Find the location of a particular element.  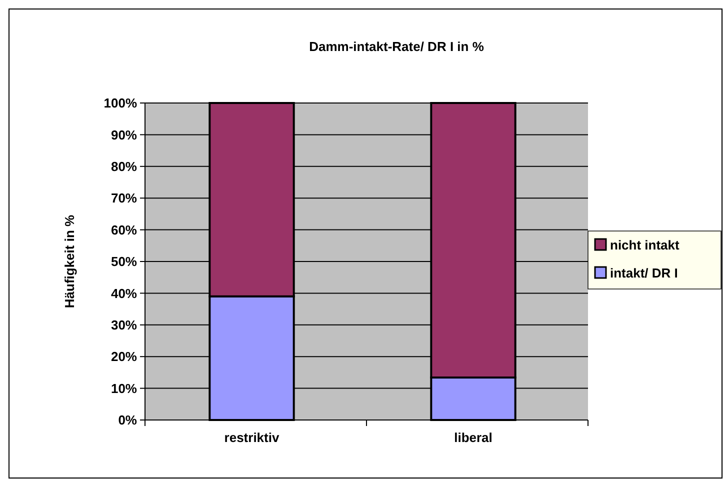

y-tick-label: 70% is located at coordinates (124, 198).